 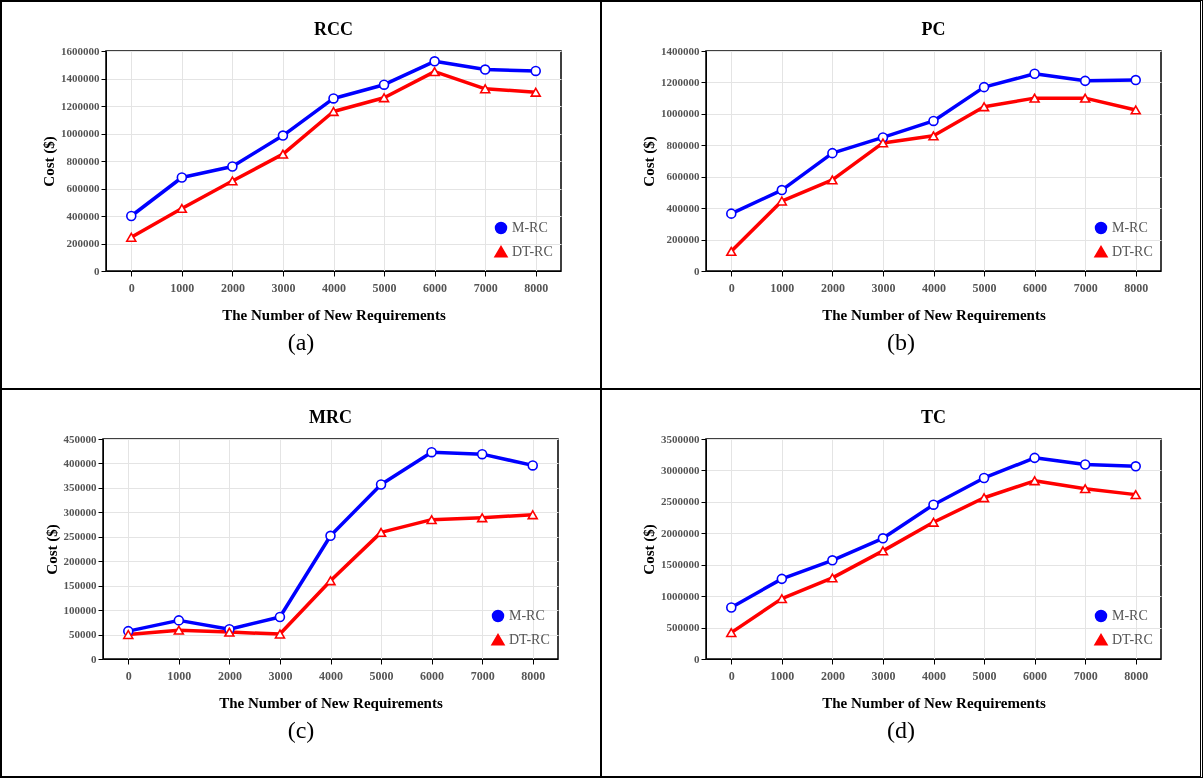 What do you see at coordinates (1132, 251) in the screenshot?
I see `legend-label: DT-RC` at bounding box center [1132, 251].